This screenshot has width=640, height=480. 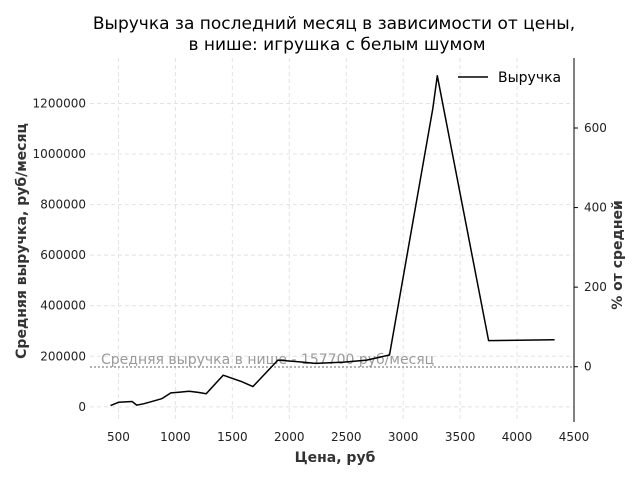 I want to click on x-tick-label: 1500, so click(x=232, y=437).